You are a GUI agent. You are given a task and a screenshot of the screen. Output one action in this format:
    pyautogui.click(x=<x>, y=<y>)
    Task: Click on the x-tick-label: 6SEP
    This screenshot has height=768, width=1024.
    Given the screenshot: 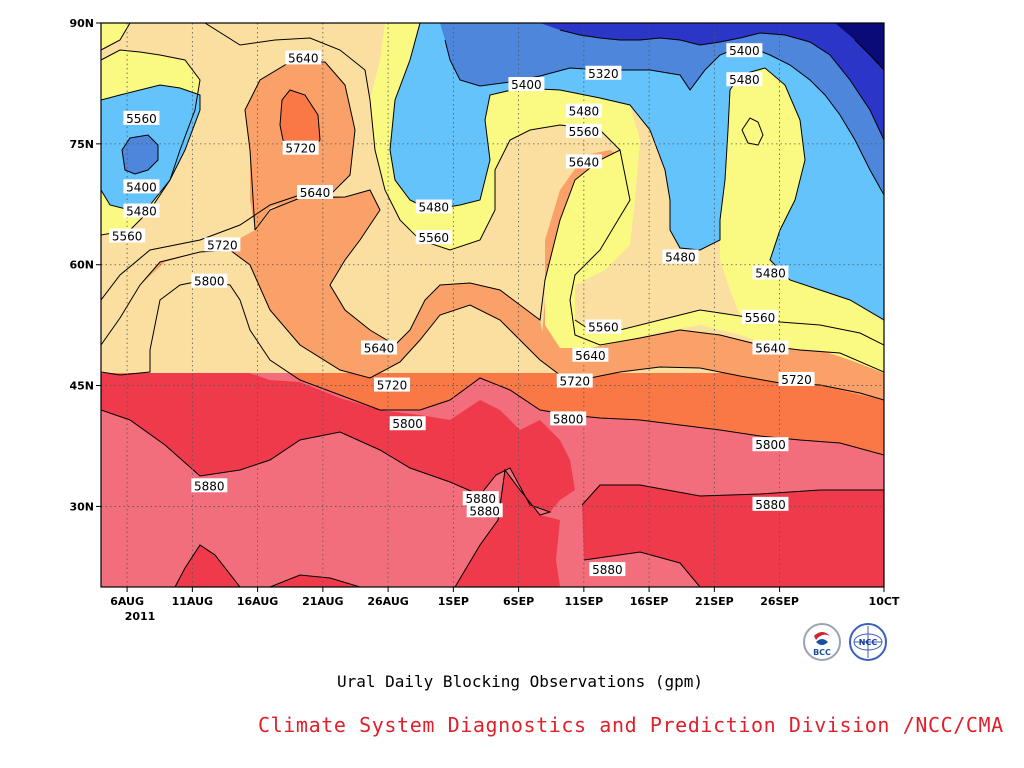 What is the action you would take?
    pyautogui.click(x=518, y=601)
    